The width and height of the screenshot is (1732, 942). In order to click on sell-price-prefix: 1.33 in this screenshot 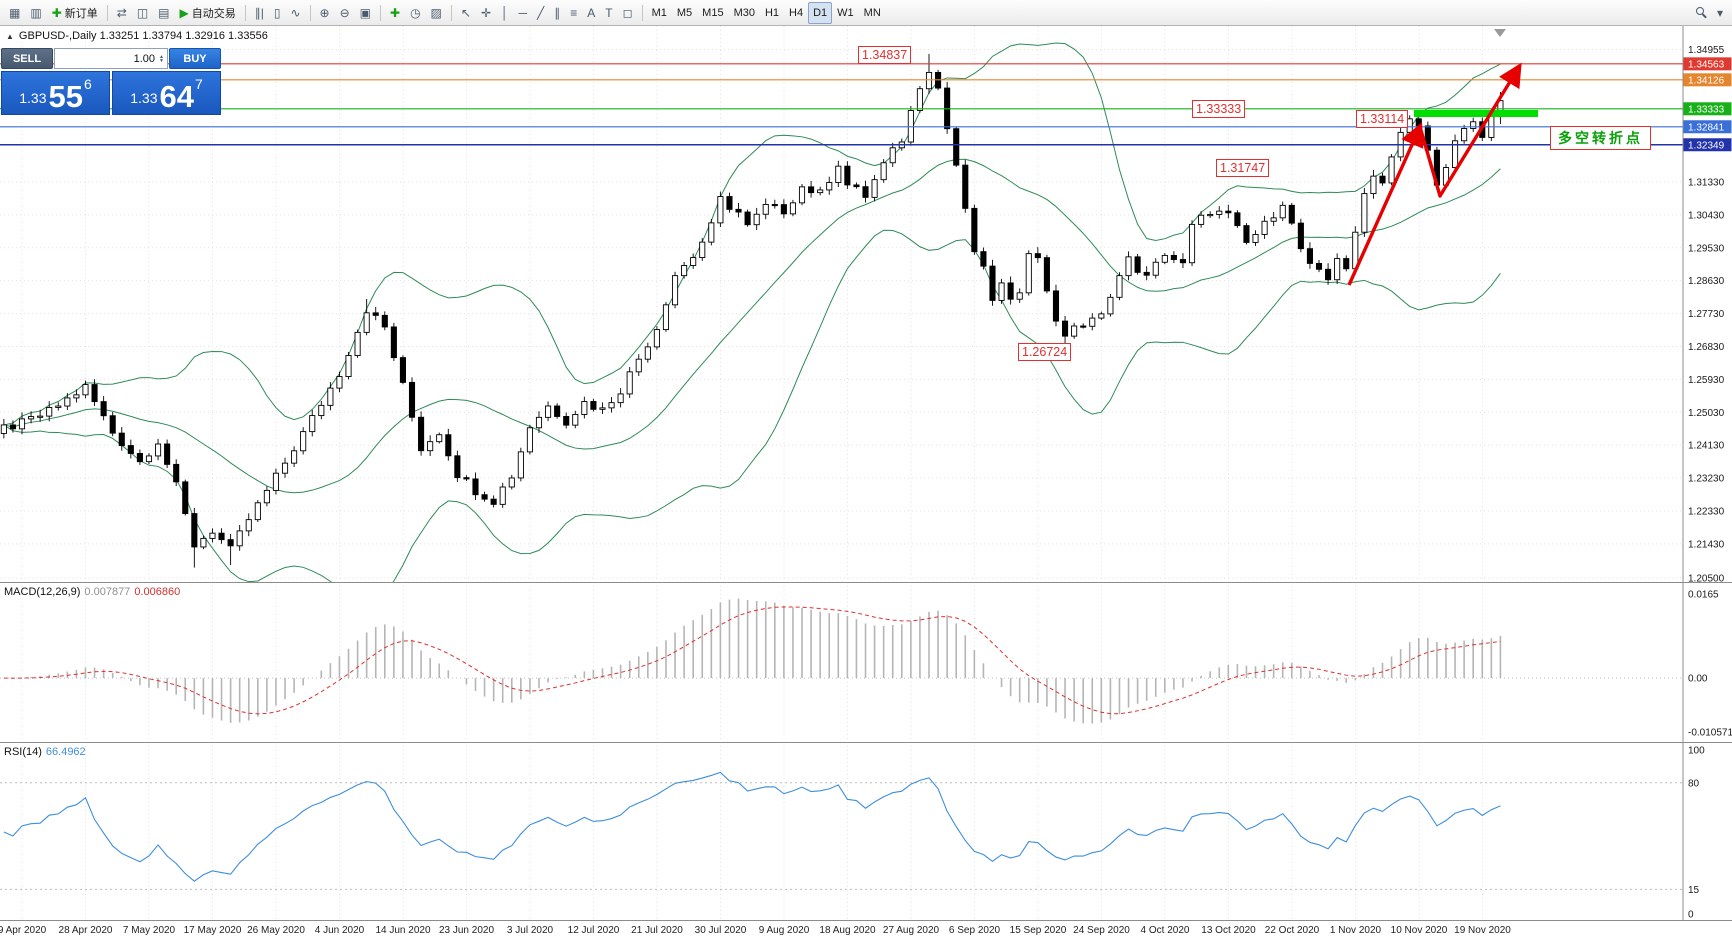, I will do `click(33, 98)`.